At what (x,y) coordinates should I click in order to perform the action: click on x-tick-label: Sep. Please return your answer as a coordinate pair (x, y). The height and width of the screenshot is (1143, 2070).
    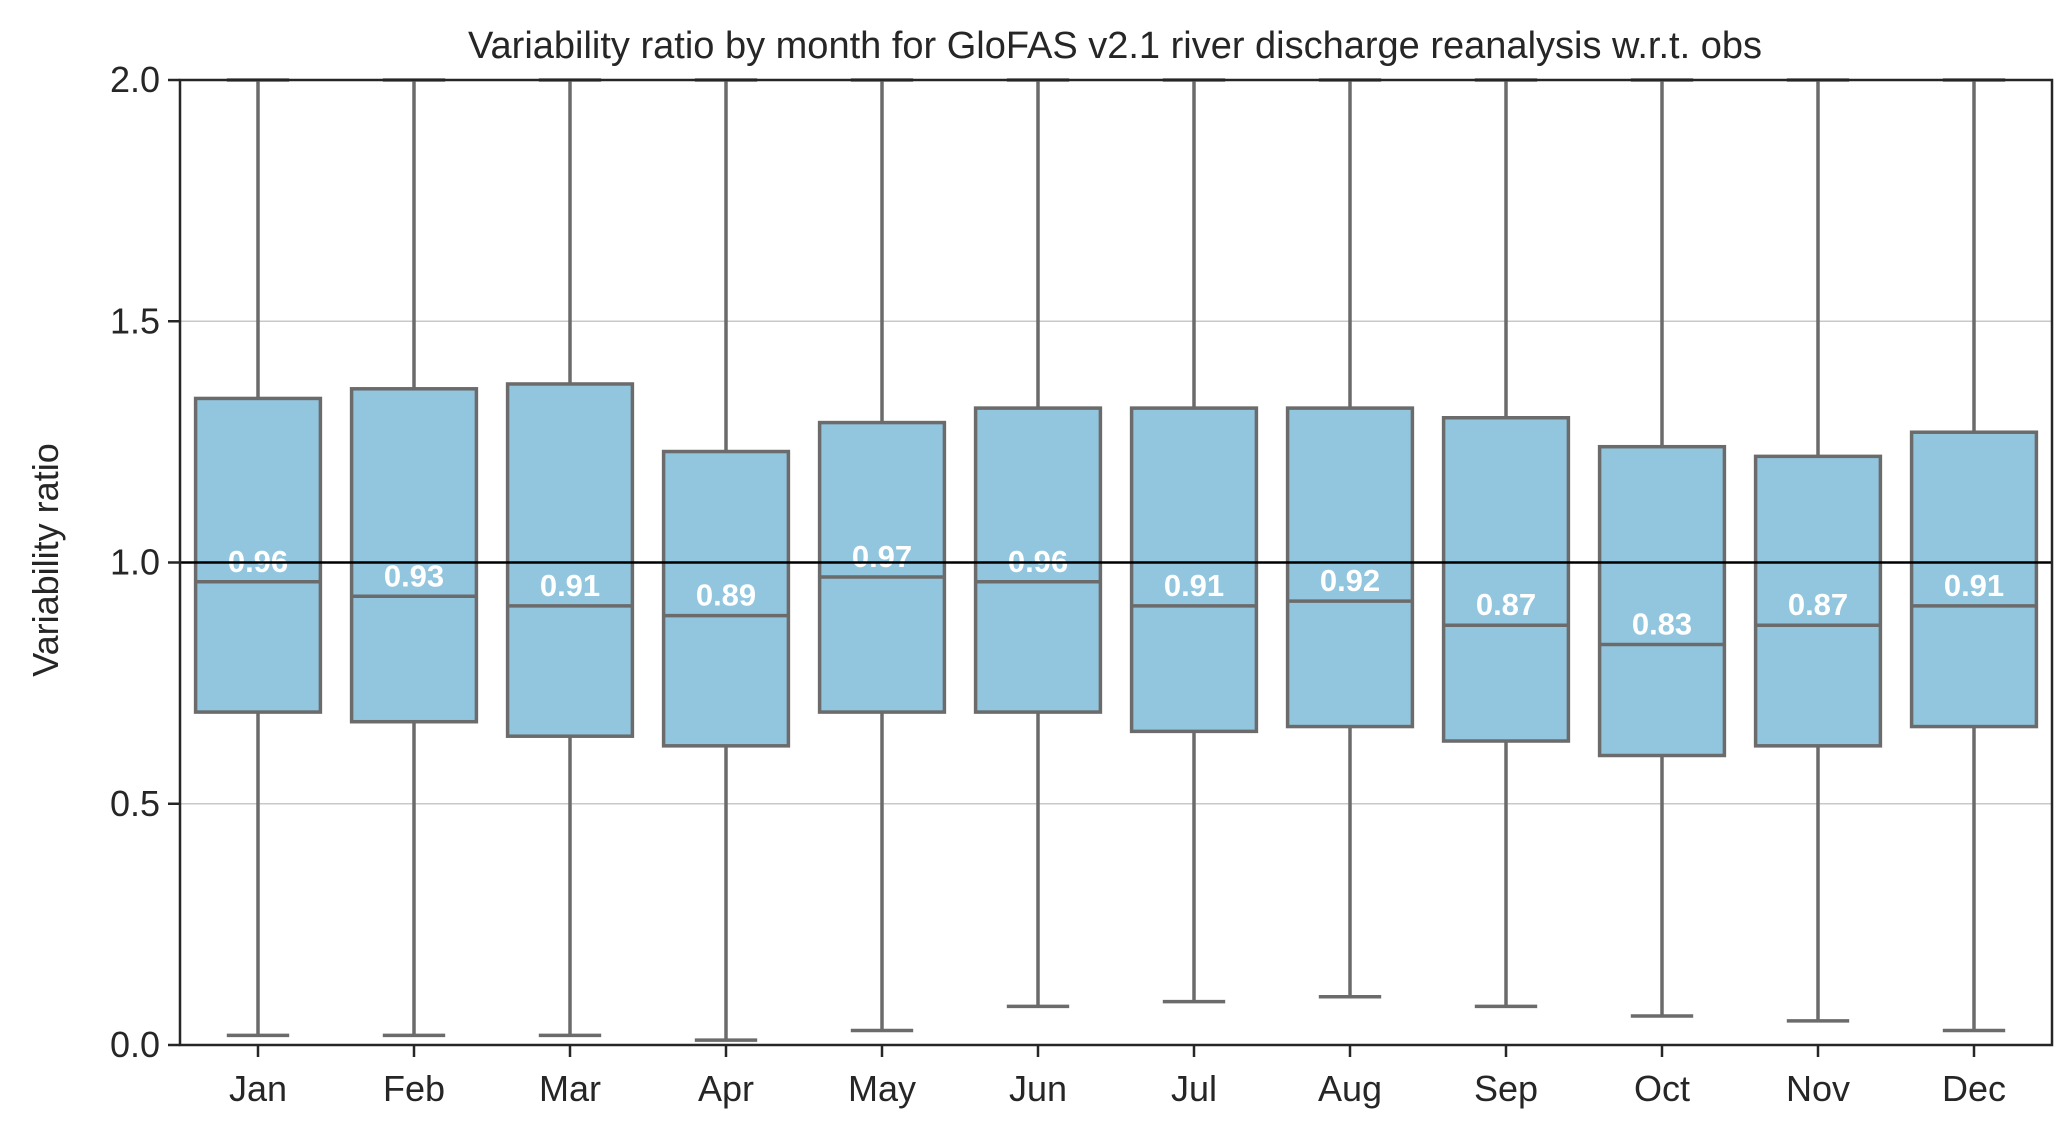
    Looking at the image, I should click on (1506, 1088).